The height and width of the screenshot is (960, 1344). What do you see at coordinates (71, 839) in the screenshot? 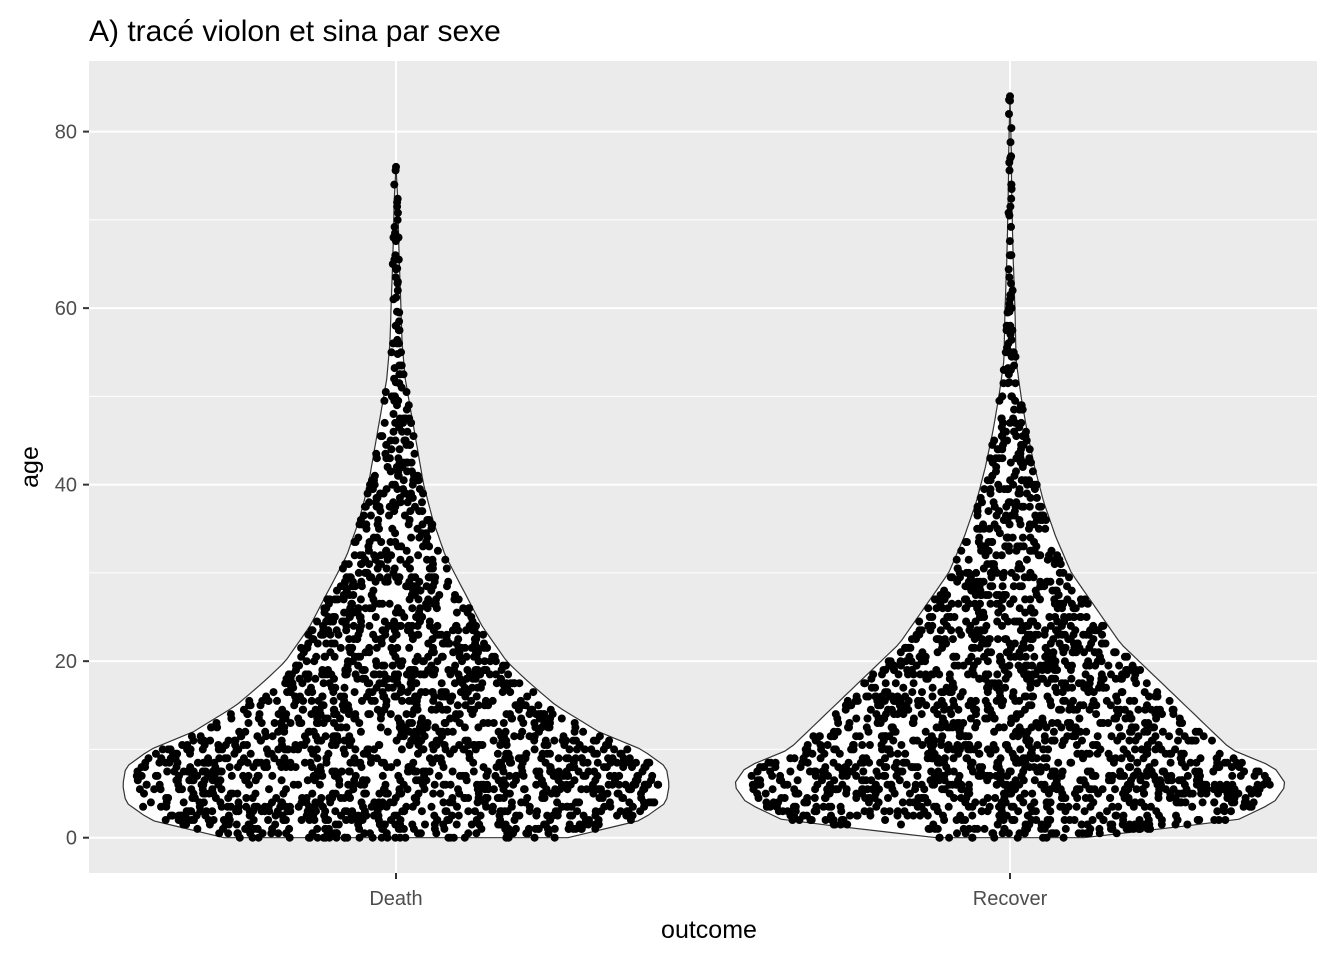
I see `y-tick-label: 0` at bounding box center [71, 839].